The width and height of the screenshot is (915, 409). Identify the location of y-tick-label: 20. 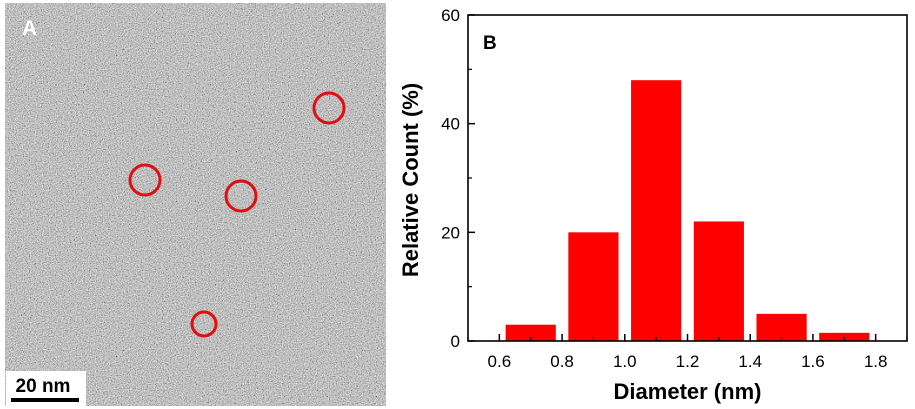
(450, 232).